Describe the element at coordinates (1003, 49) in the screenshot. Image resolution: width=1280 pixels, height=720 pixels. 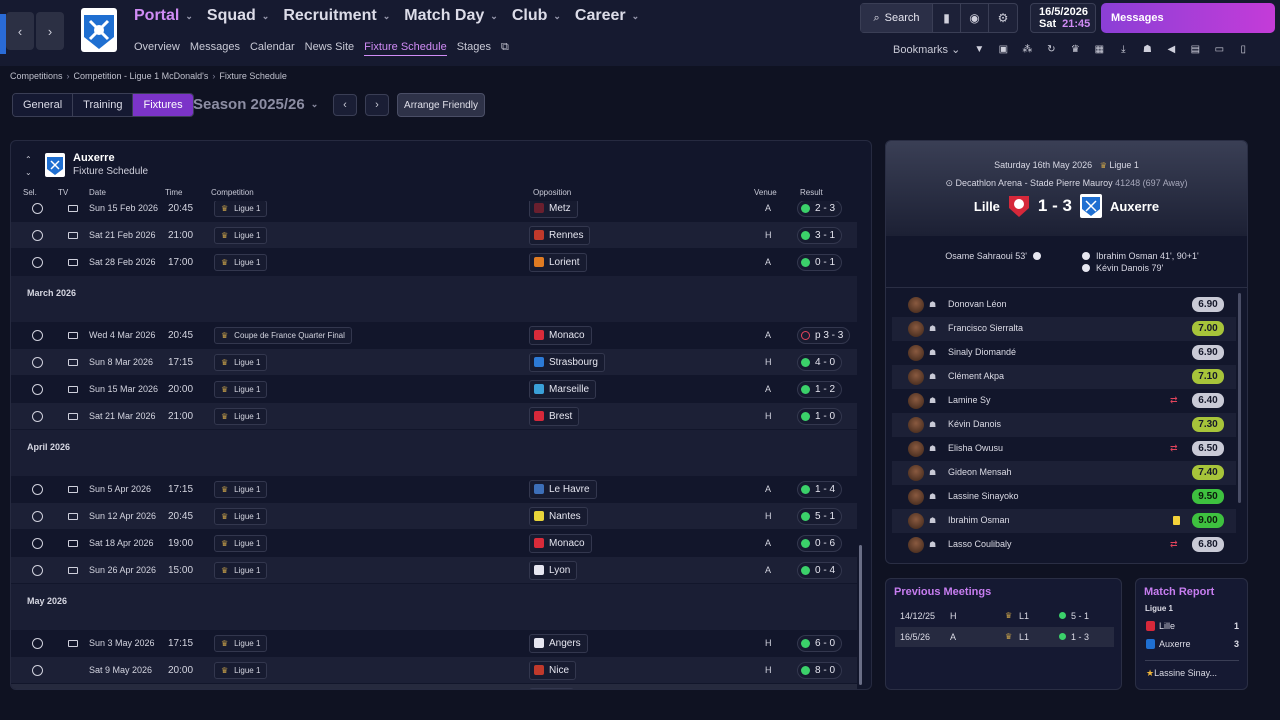
I see `clipboard-icon: ▣` at that location.